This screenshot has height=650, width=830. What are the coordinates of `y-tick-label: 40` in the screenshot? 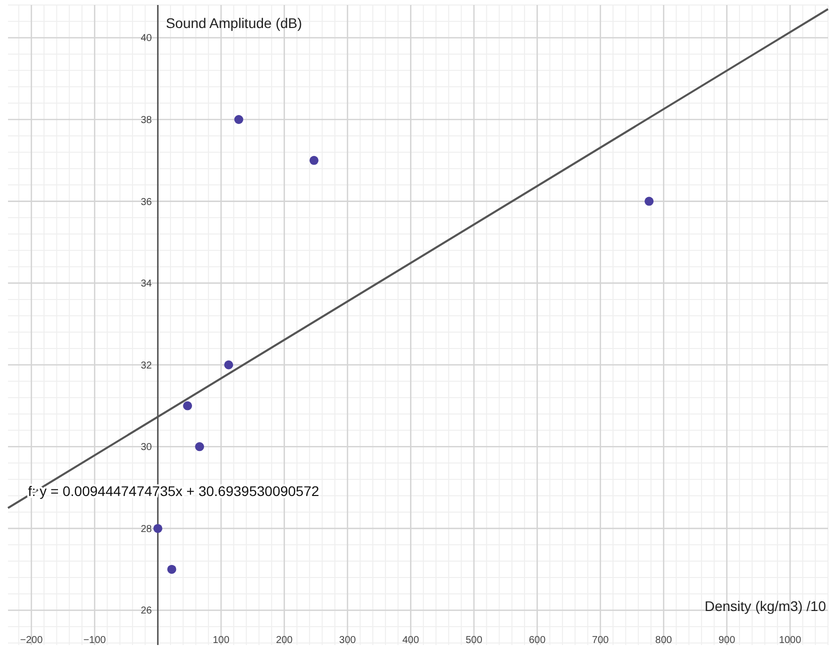 It's located at (146, 38).